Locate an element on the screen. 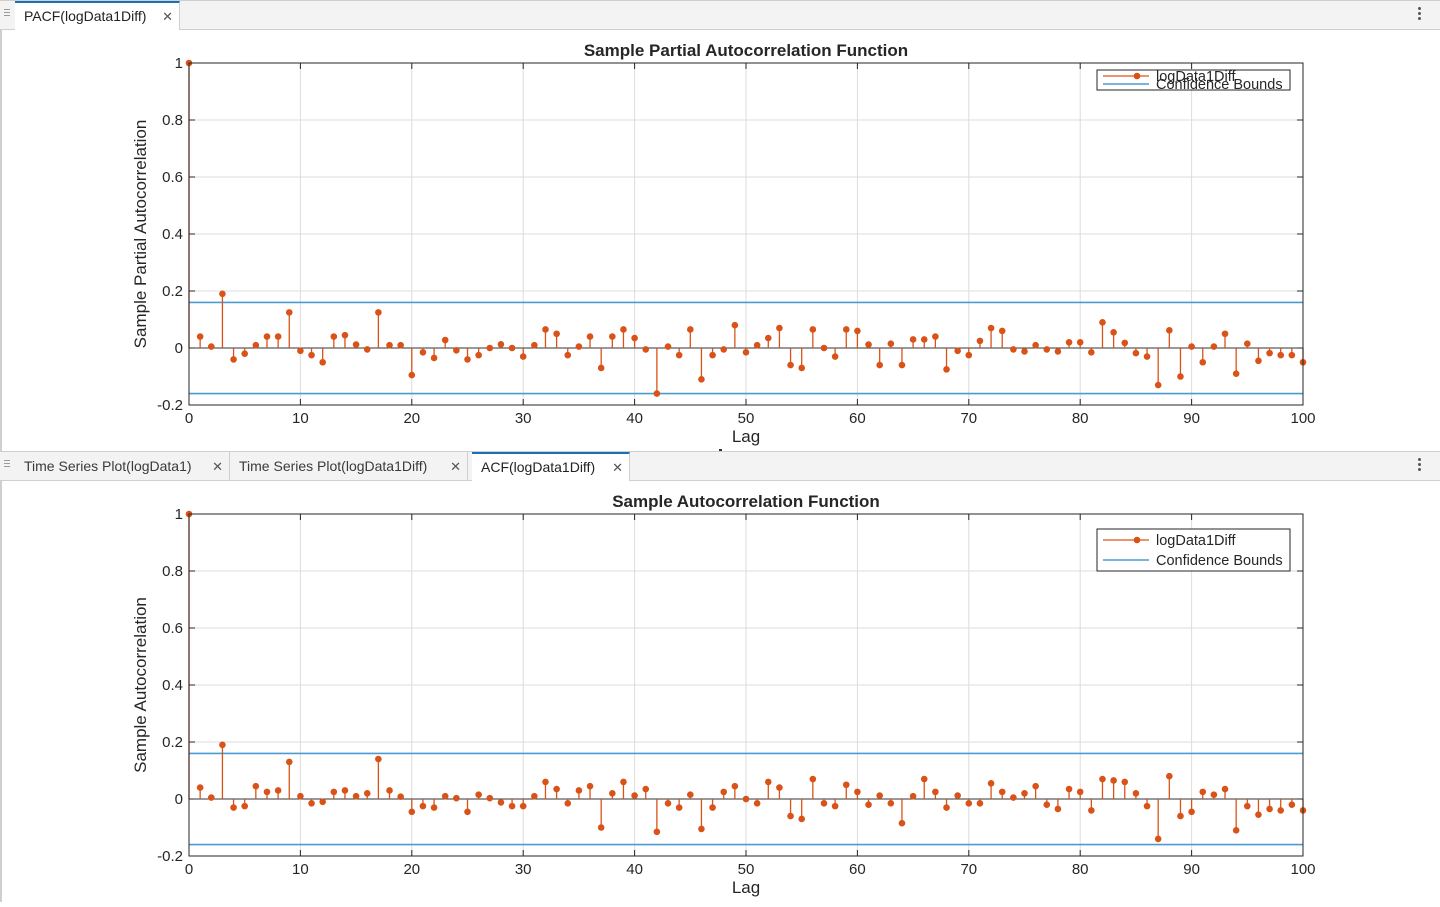  tab-time-series-logdata1diff: Time Series Plot(logData1Diff) ✕ is located at coordinates (349, 466).